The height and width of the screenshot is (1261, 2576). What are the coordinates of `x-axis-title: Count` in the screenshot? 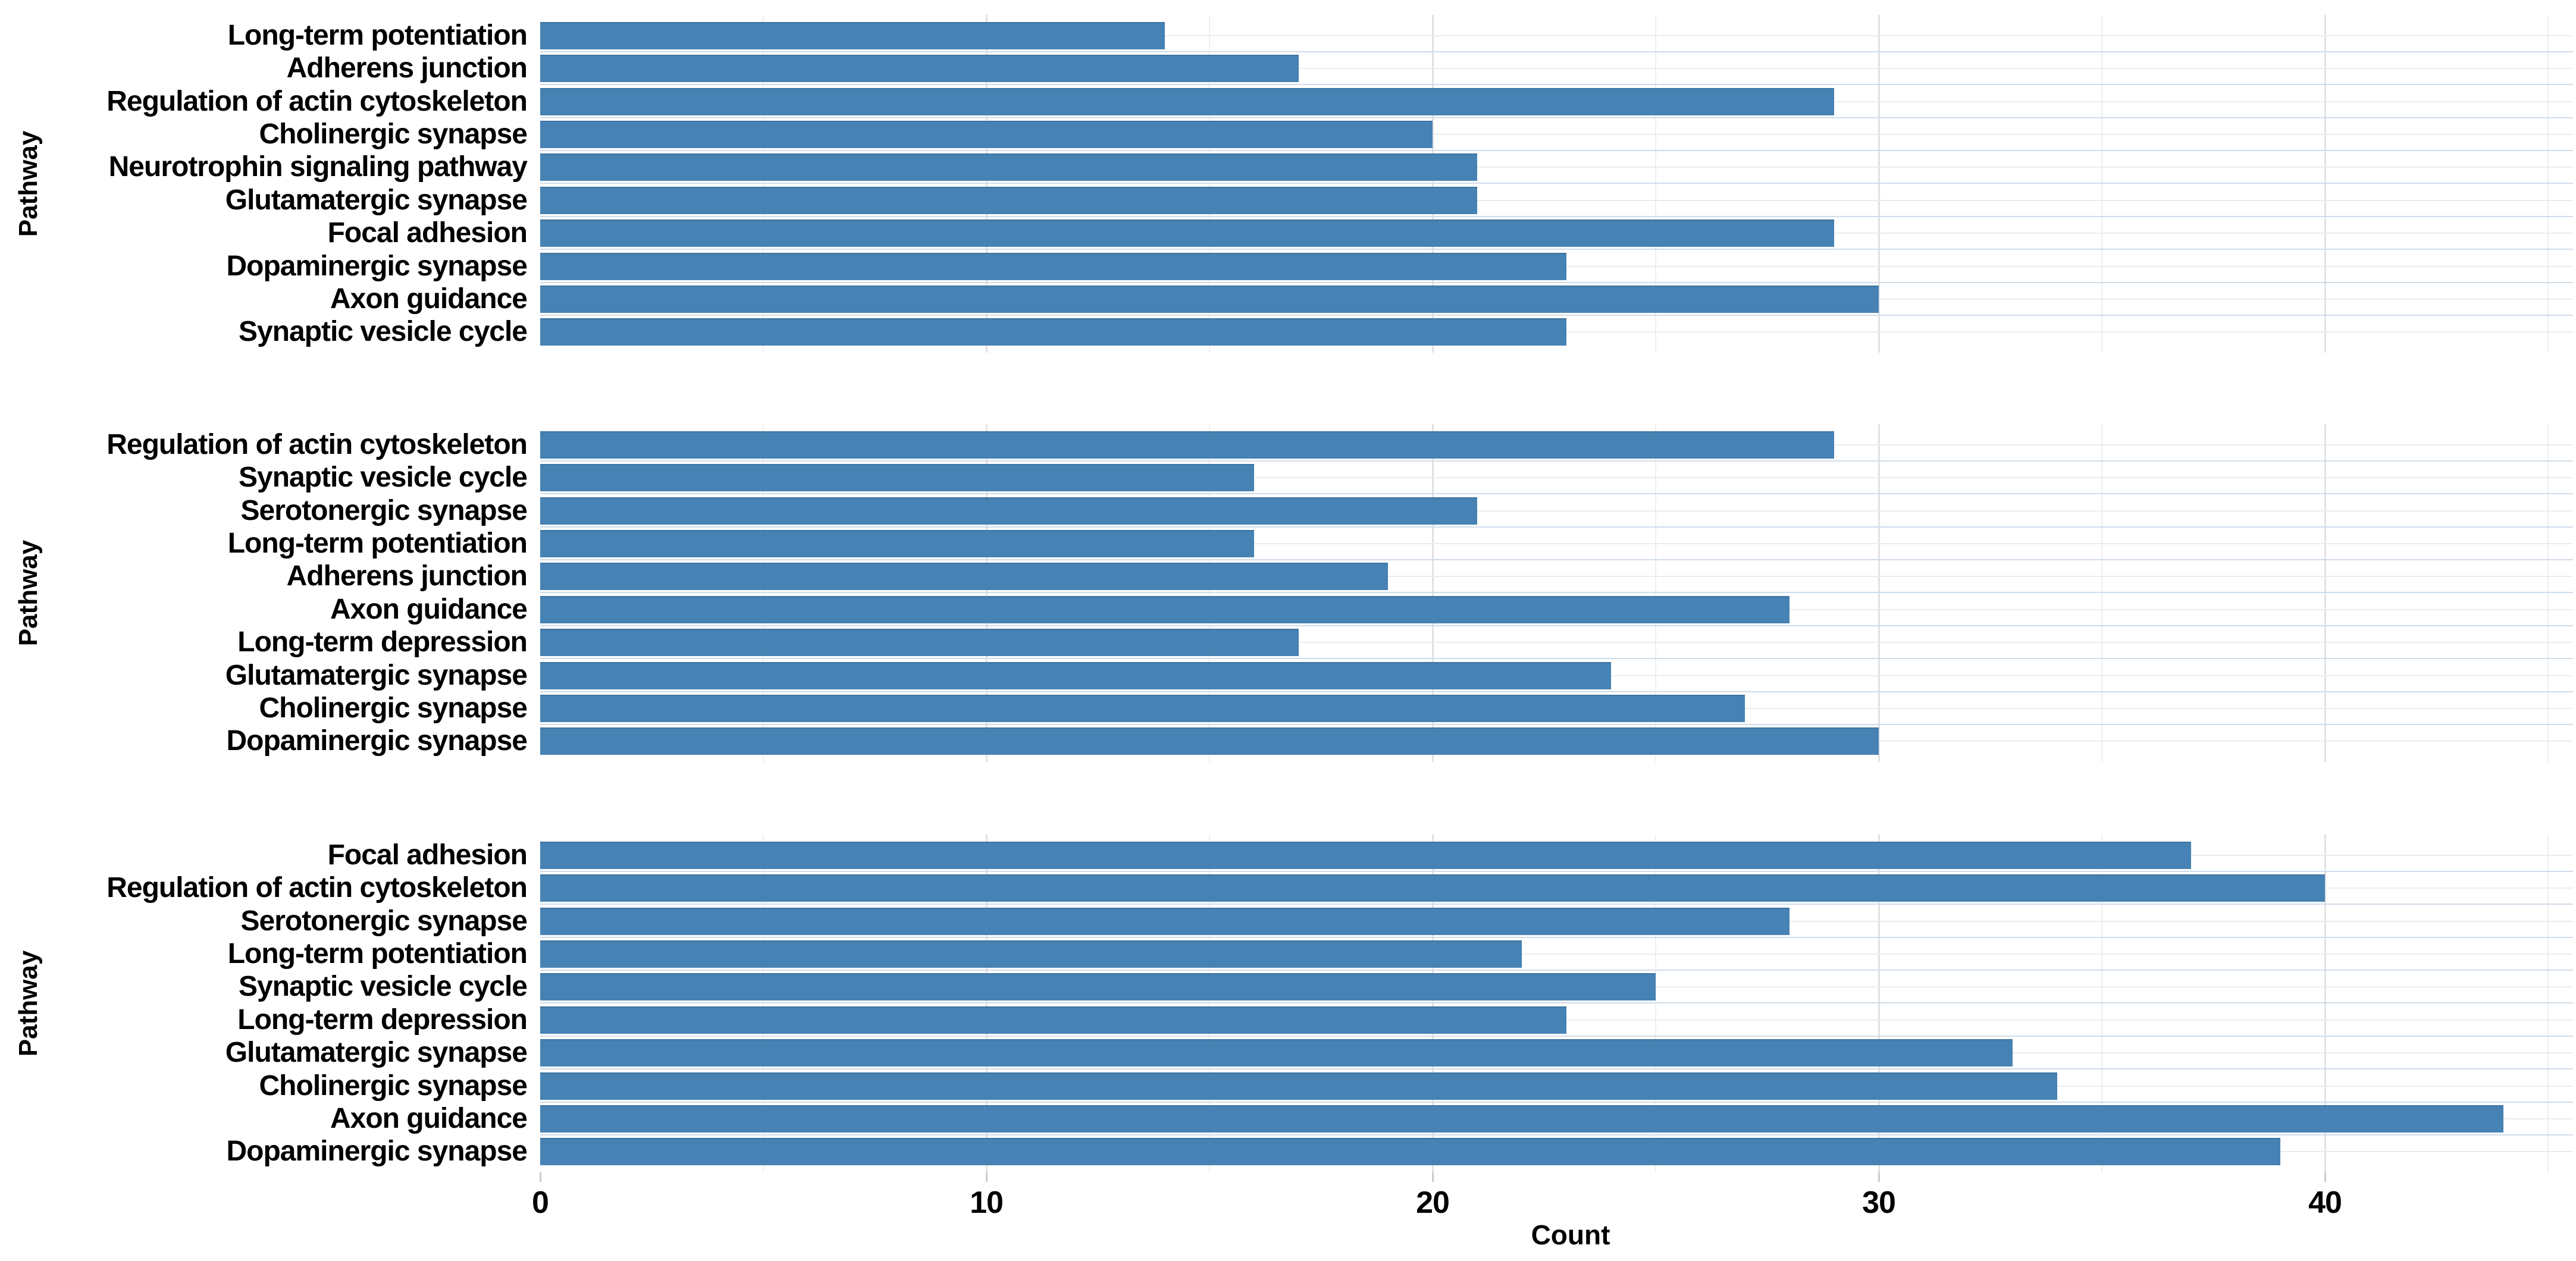 It's located at (1571, 1234).